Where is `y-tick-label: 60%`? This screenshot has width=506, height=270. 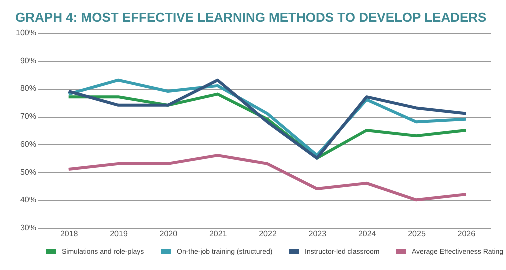
y-tick-label: 60% is located at coordinates (28, 144).